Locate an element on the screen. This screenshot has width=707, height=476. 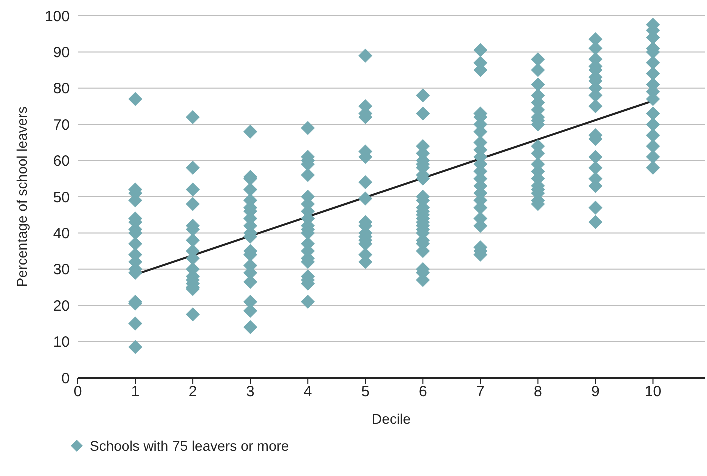
y-tick-label: 60 is located at coordinates (61, 161).